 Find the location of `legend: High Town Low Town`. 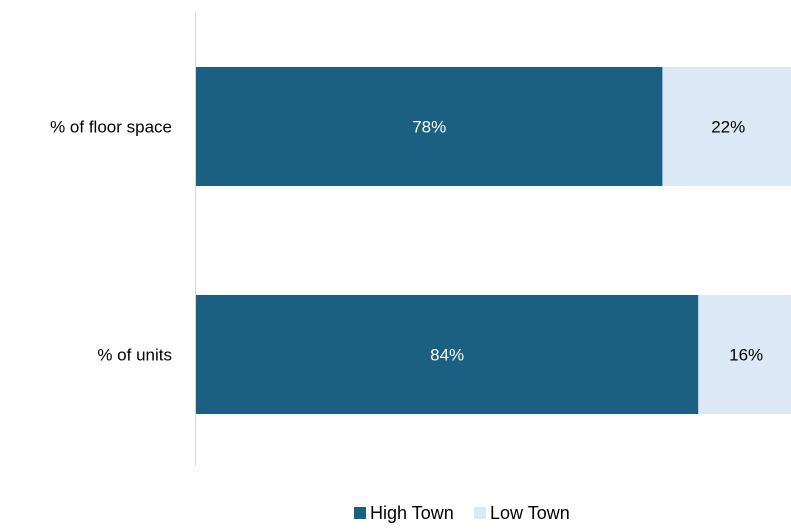

legend: High Town Low Town is located at coordinates (462, 513).